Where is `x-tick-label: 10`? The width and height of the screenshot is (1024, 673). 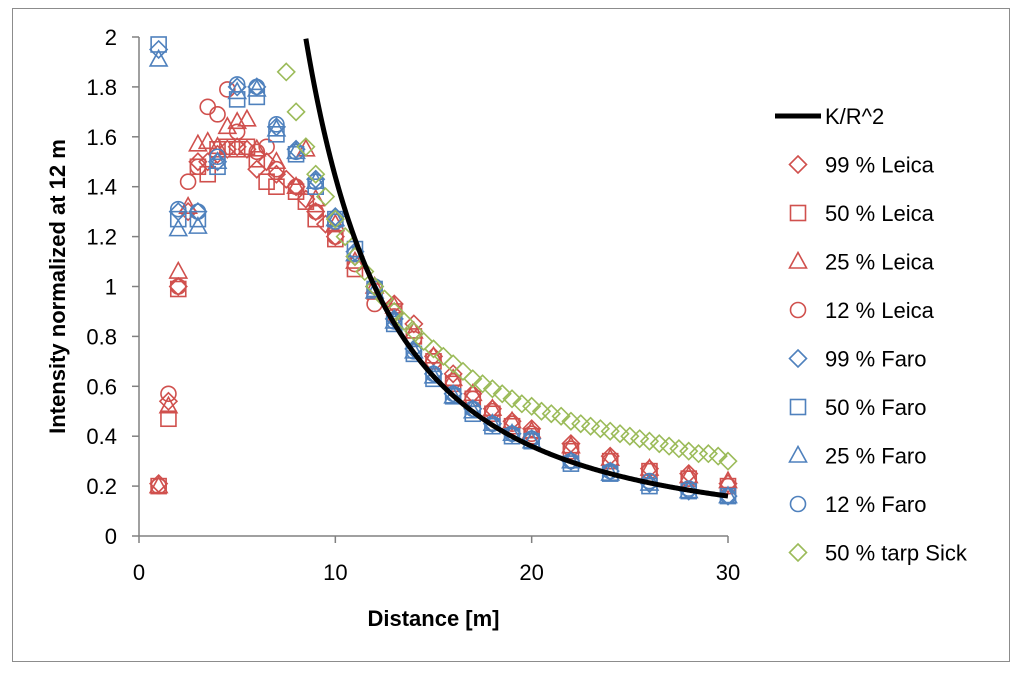 x-tick-label: 10 is located at coordinates (335, 572).